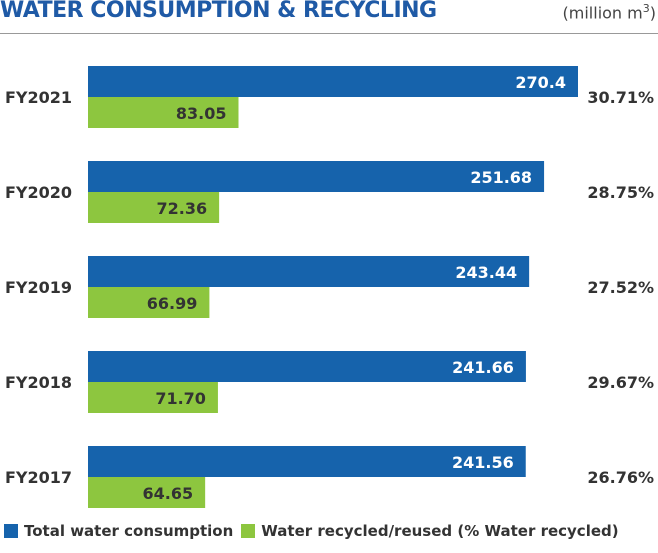  What do you see at coordinates (333, 81) in the screenshot?
I see `bar-total-fy2021` at bounding box center [333, 81].